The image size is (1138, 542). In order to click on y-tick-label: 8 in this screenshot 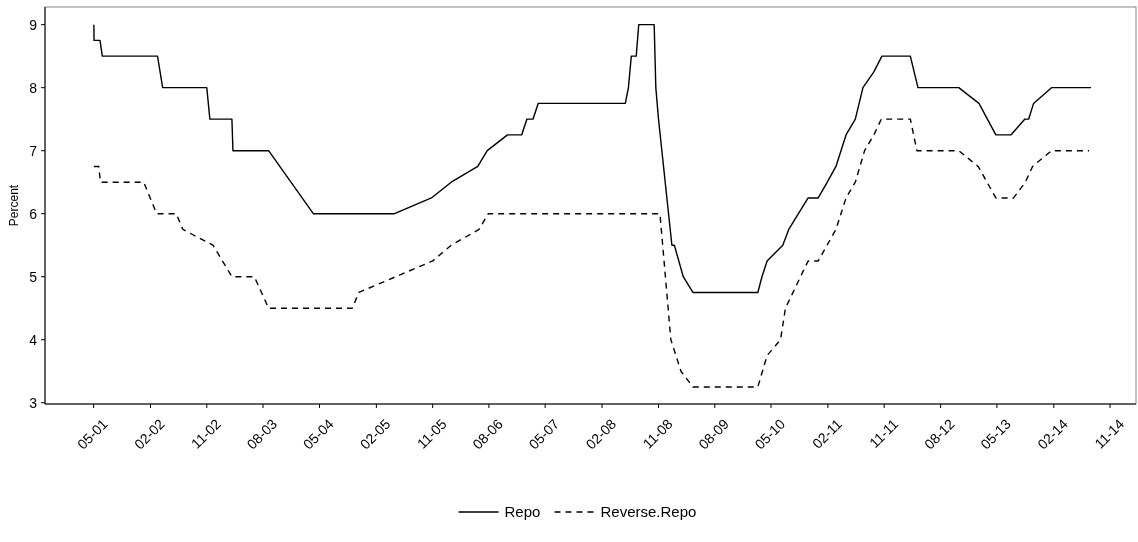, I will do `click(33, 87)`.